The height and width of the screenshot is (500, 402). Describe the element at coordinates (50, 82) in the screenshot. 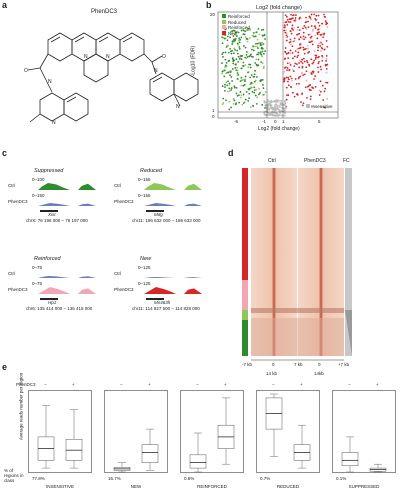

I see `svg-text: N` at that location.